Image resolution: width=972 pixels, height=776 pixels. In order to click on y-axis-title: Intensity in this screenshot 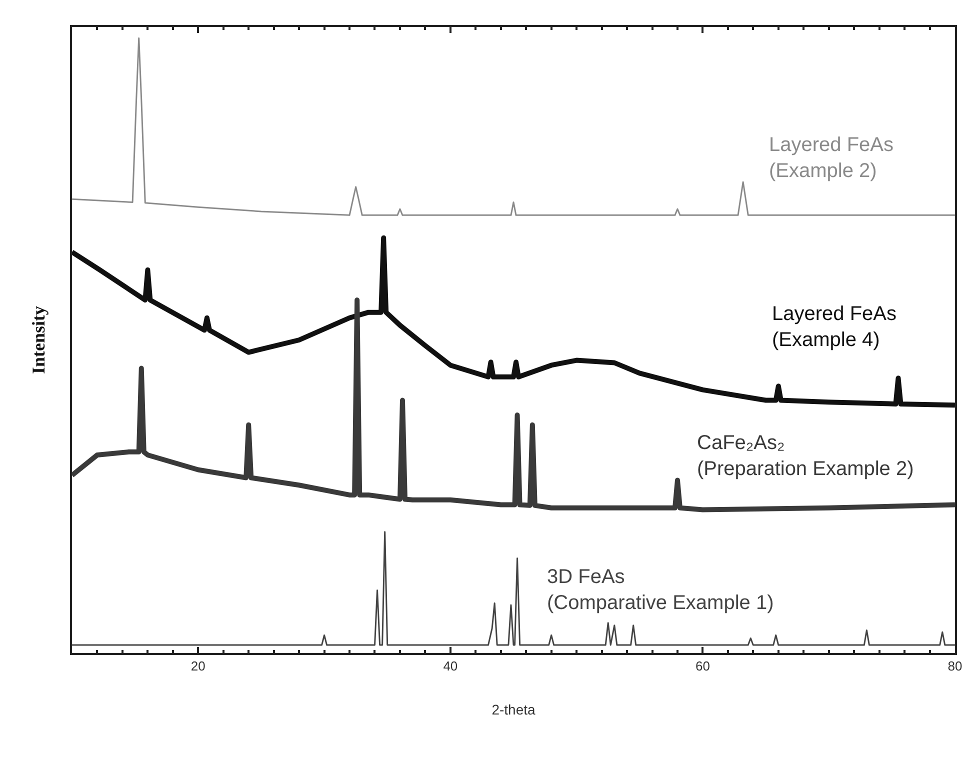, I will do `click(38, 340)`.